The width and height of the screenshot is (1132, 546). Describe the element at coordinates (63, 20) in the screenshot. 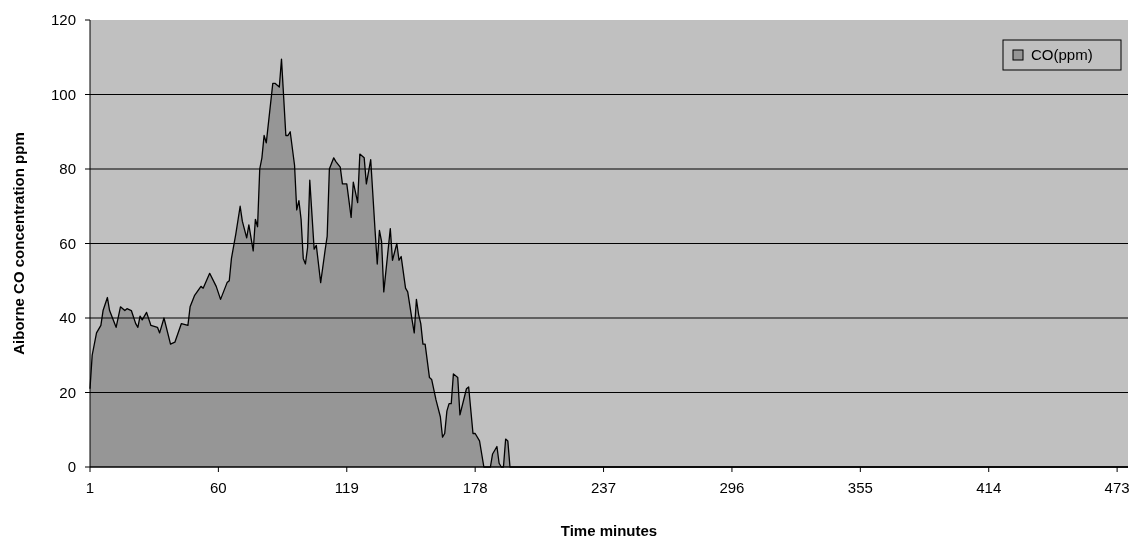

I see `y-tick-label: 120` at that location.